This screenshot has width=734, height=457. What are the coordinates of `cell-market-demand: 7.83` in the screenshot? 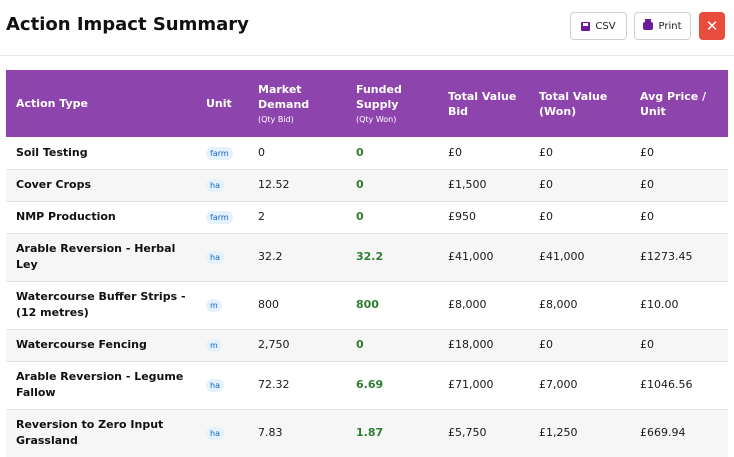 It's located at (297, 433).